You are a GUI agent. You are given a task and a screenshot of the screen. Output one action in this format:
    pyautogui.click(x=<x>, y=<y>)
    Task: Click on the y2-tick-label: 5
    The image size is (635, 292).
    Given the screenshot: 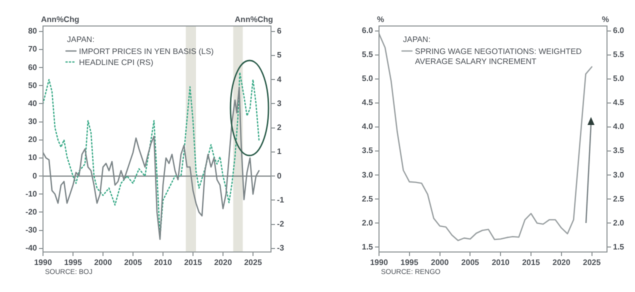 What is the action you would take?
    pyautogui.click(x=279, y=55)
    